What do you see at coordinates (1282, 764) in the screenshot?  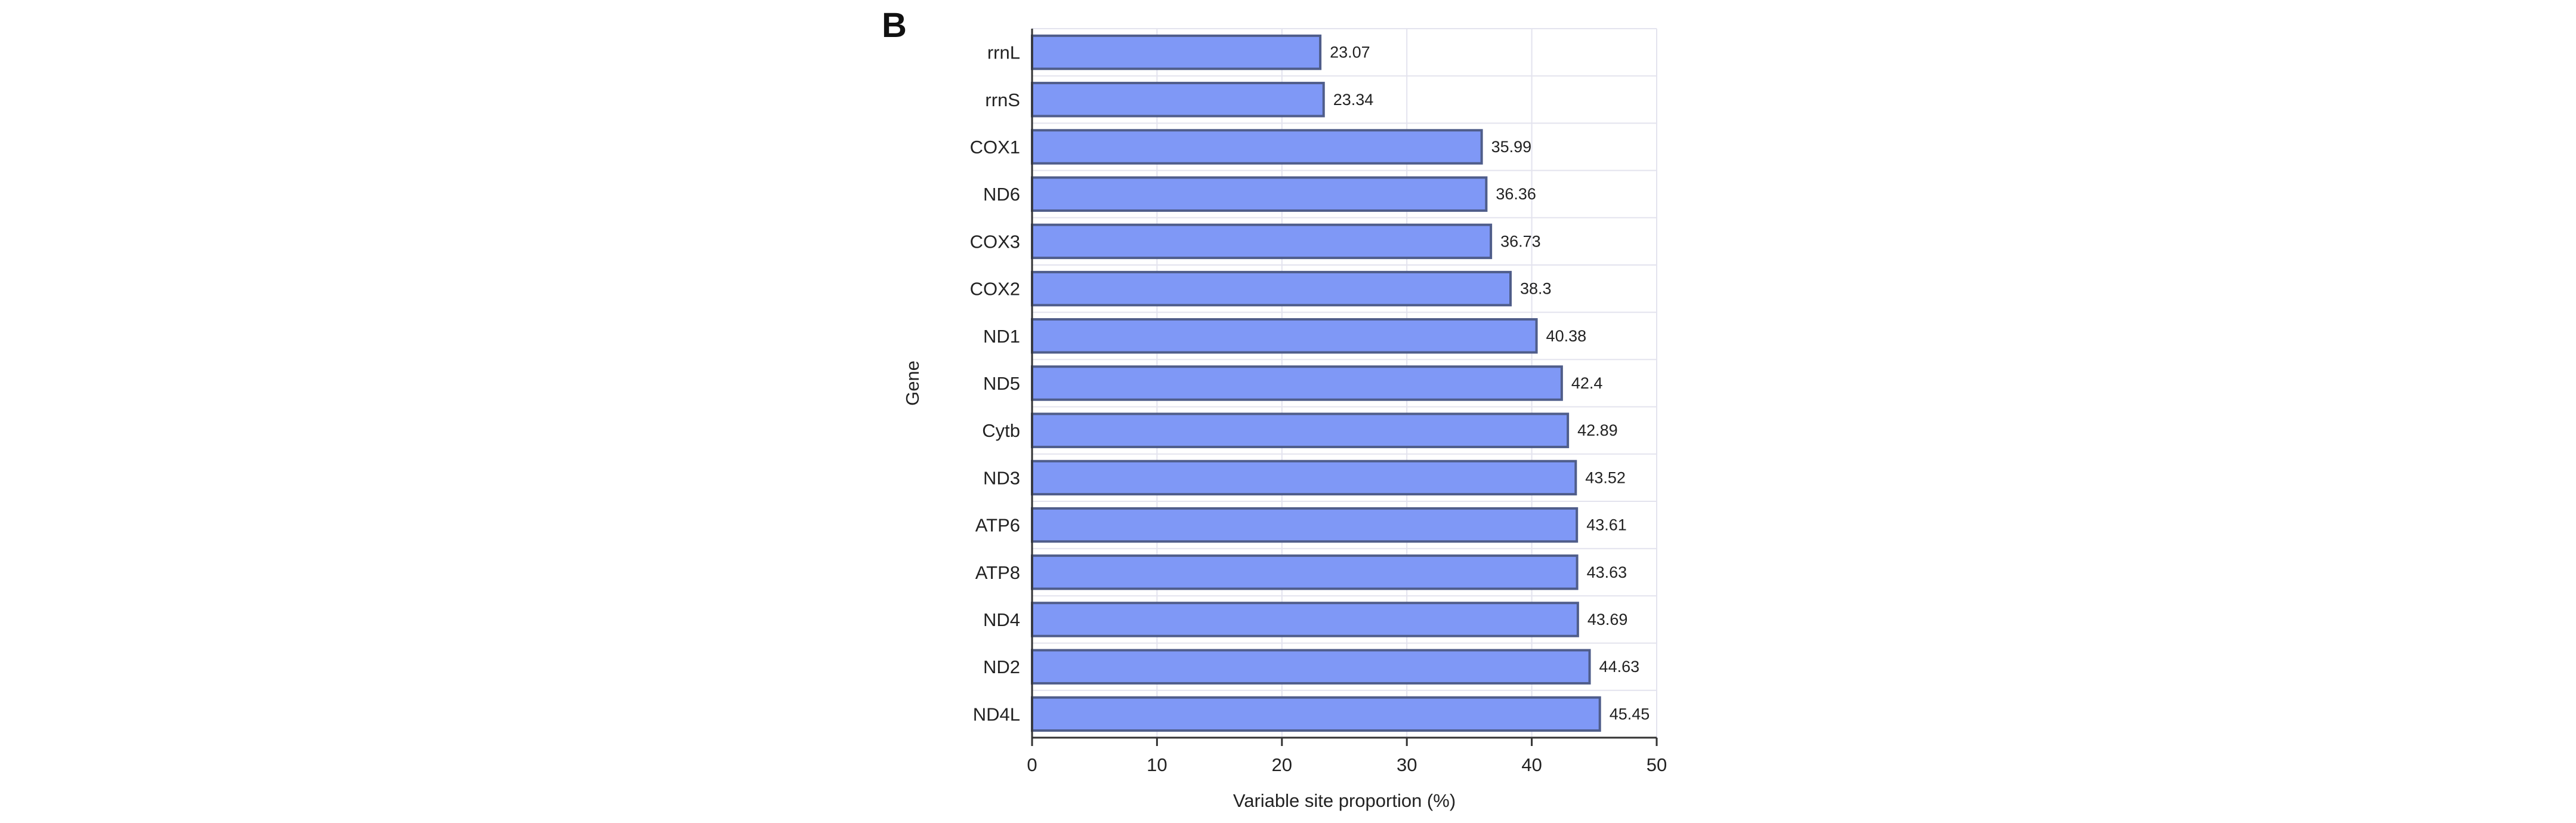 I see `x-tick-label: 20` at bounding box center [1282, 764].